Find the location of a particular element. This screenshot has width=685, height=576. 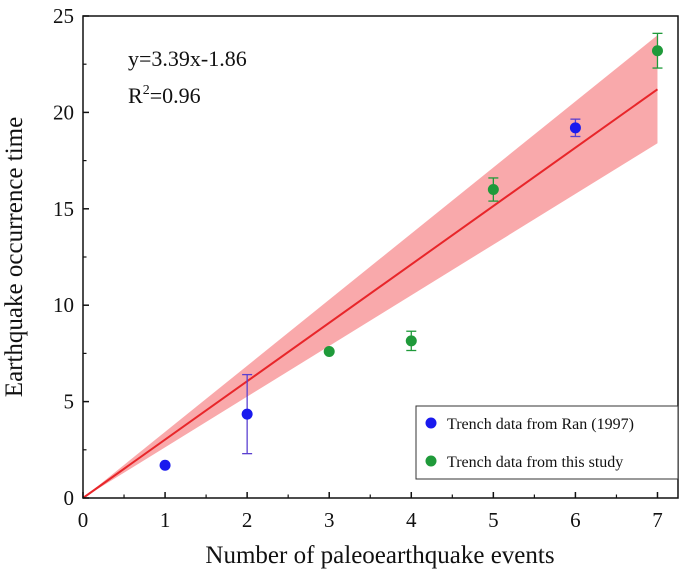

x-tick-label: 2 is located at coordinates (247, 520).